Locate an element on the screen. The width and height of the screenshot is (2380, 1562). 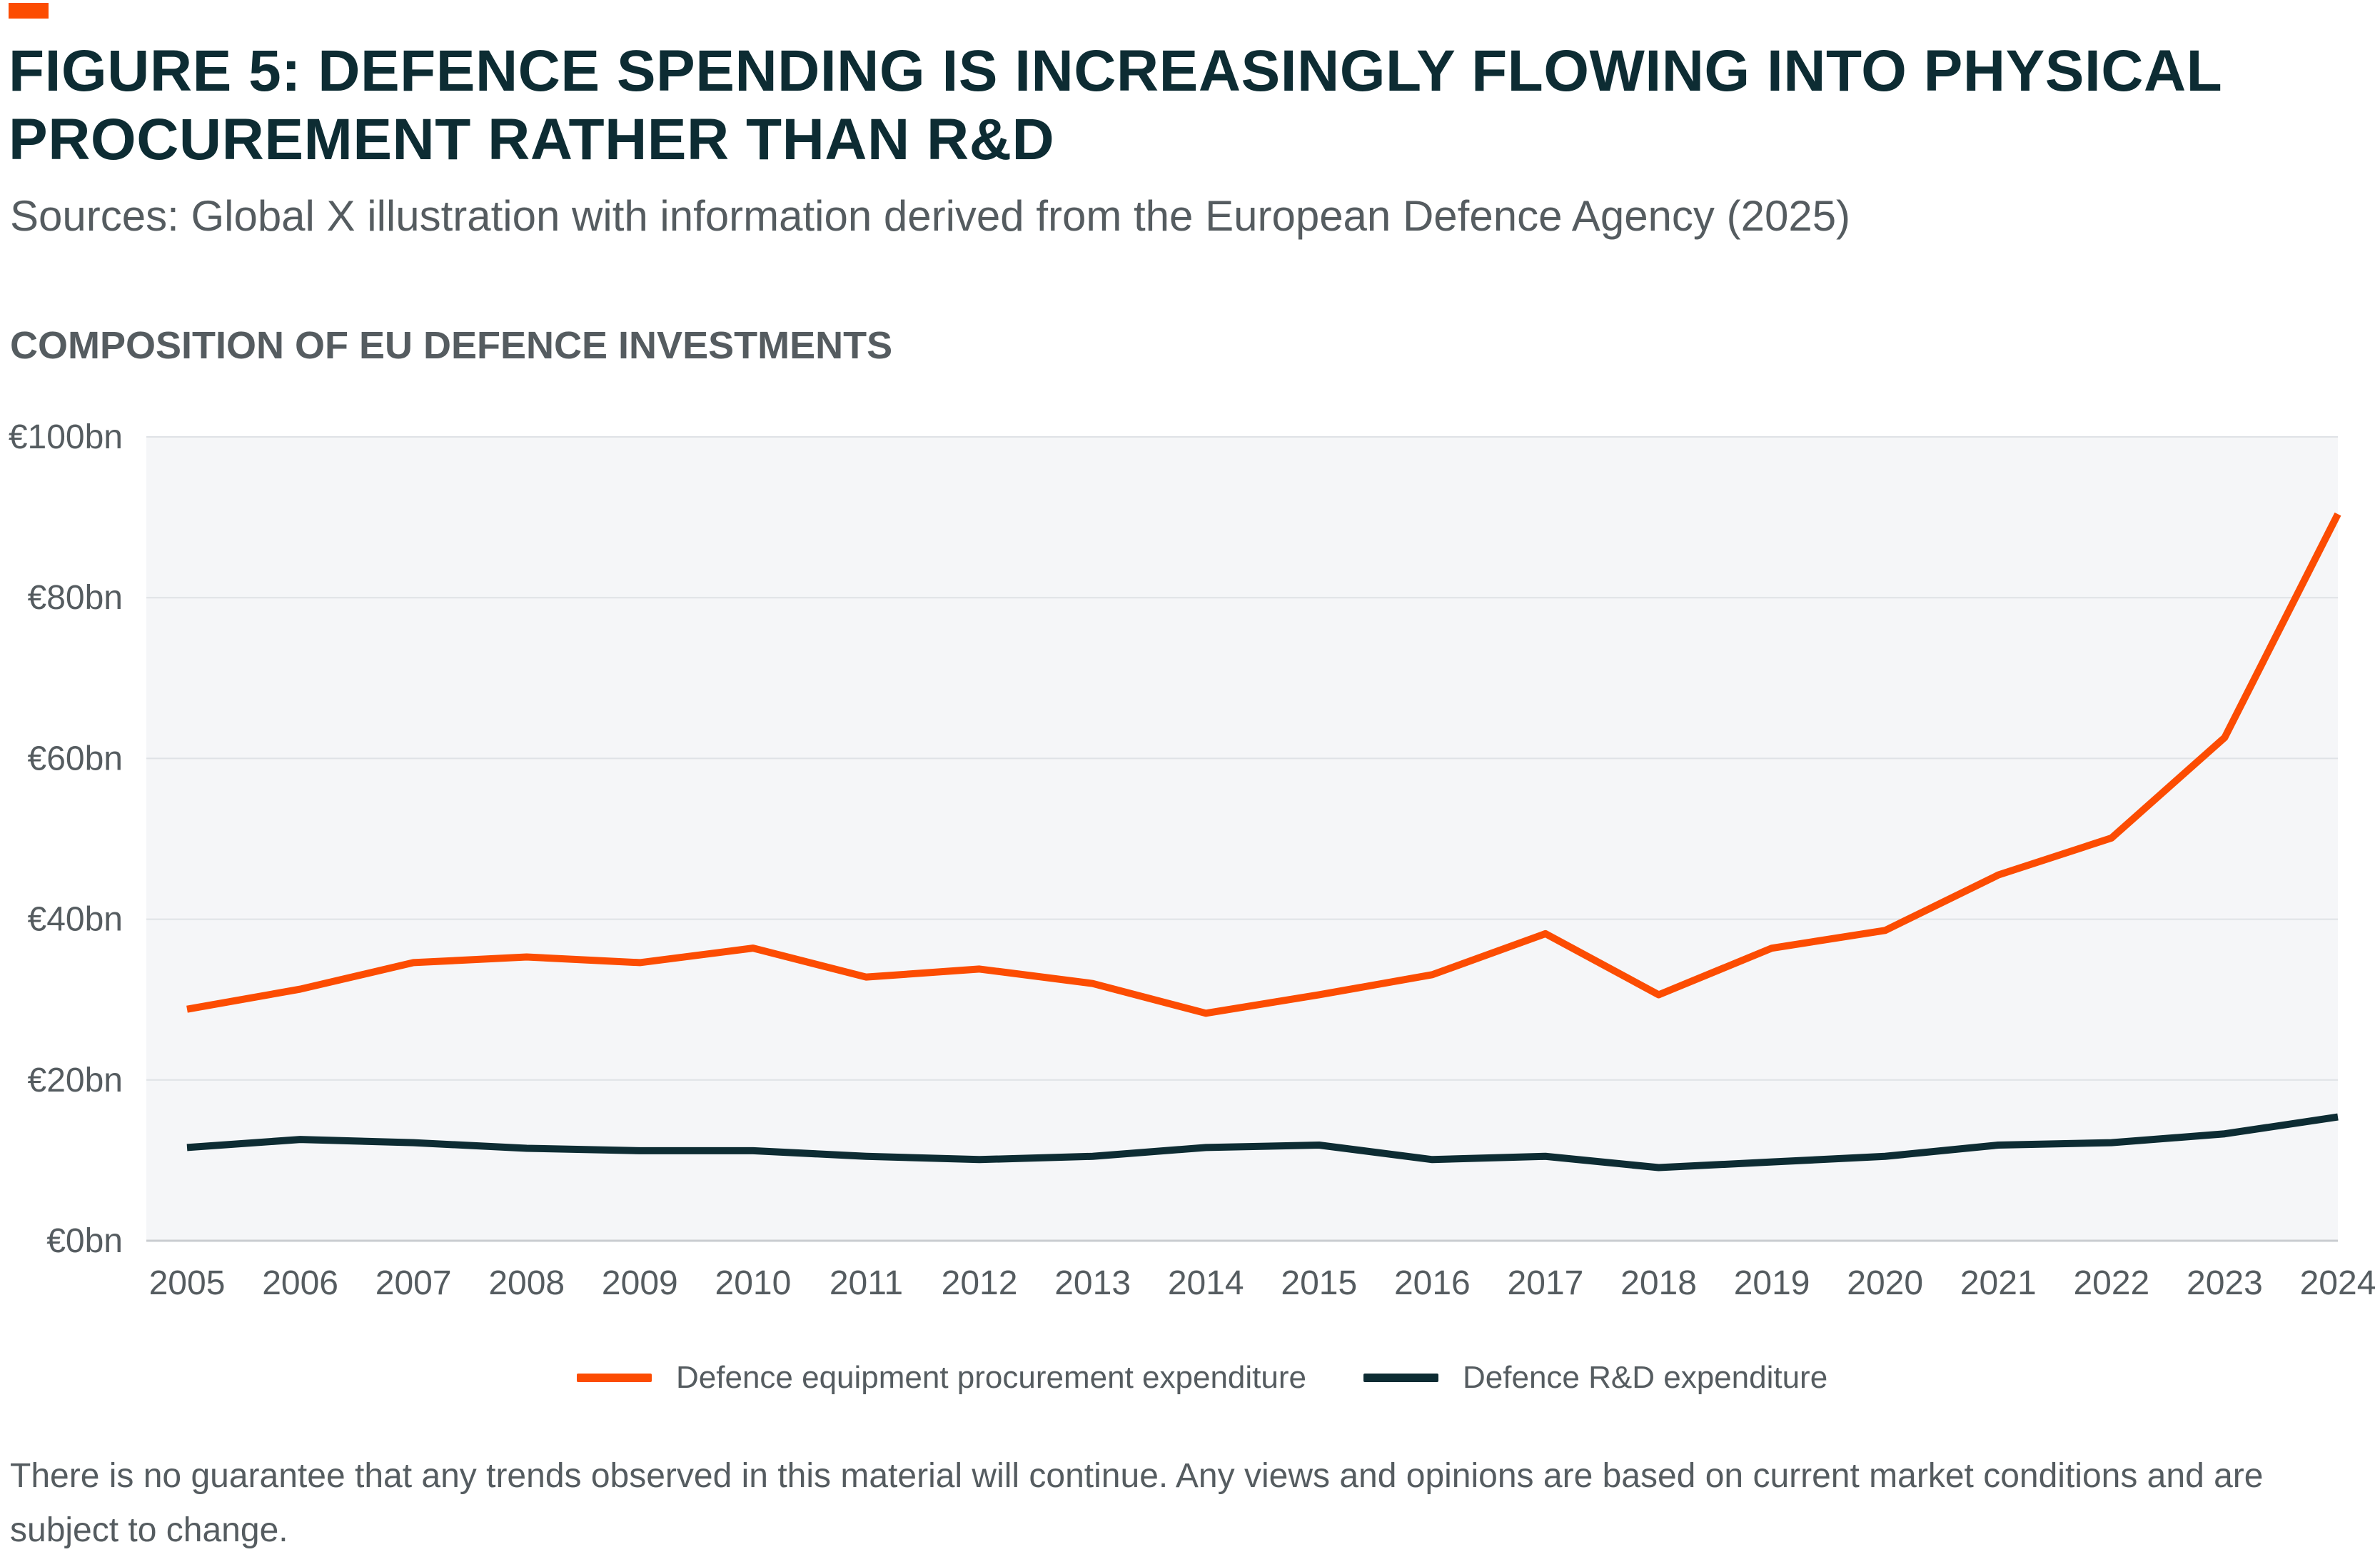
y-tick-label: €100bn is located at coordinates (66, 437).